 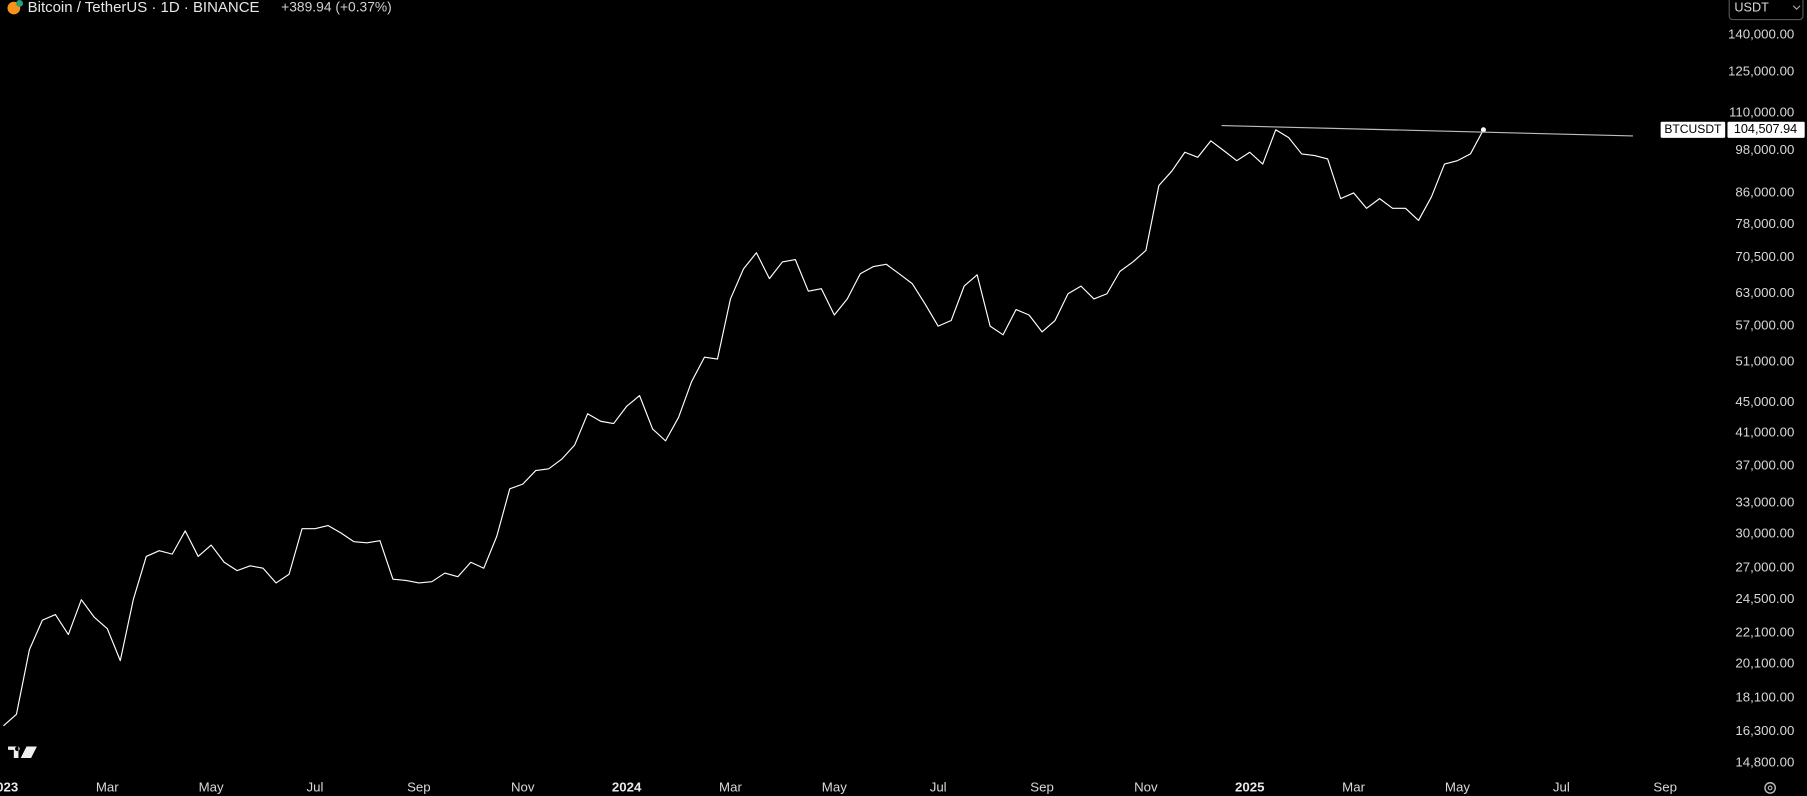 I want to click on chart-title: Bitcoin / TetherUS · 1D · BINANCE, so click(x=144, y=8).